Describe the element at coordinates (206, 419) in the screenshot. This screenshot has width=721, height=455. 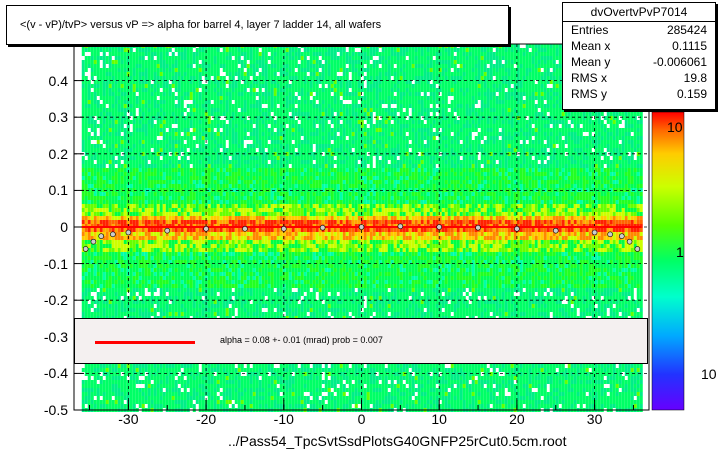
I see `x-tick-label: -20` at that location.